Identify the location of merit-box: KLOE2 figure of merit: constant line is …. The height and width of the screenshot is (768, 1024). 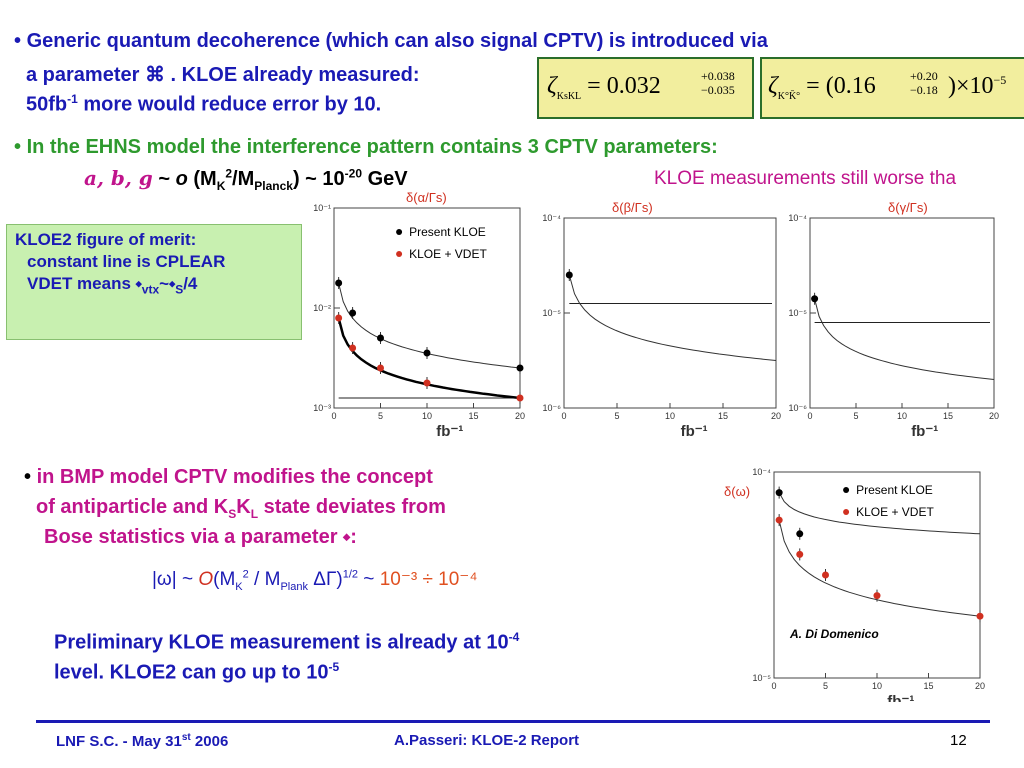
(154, 282).